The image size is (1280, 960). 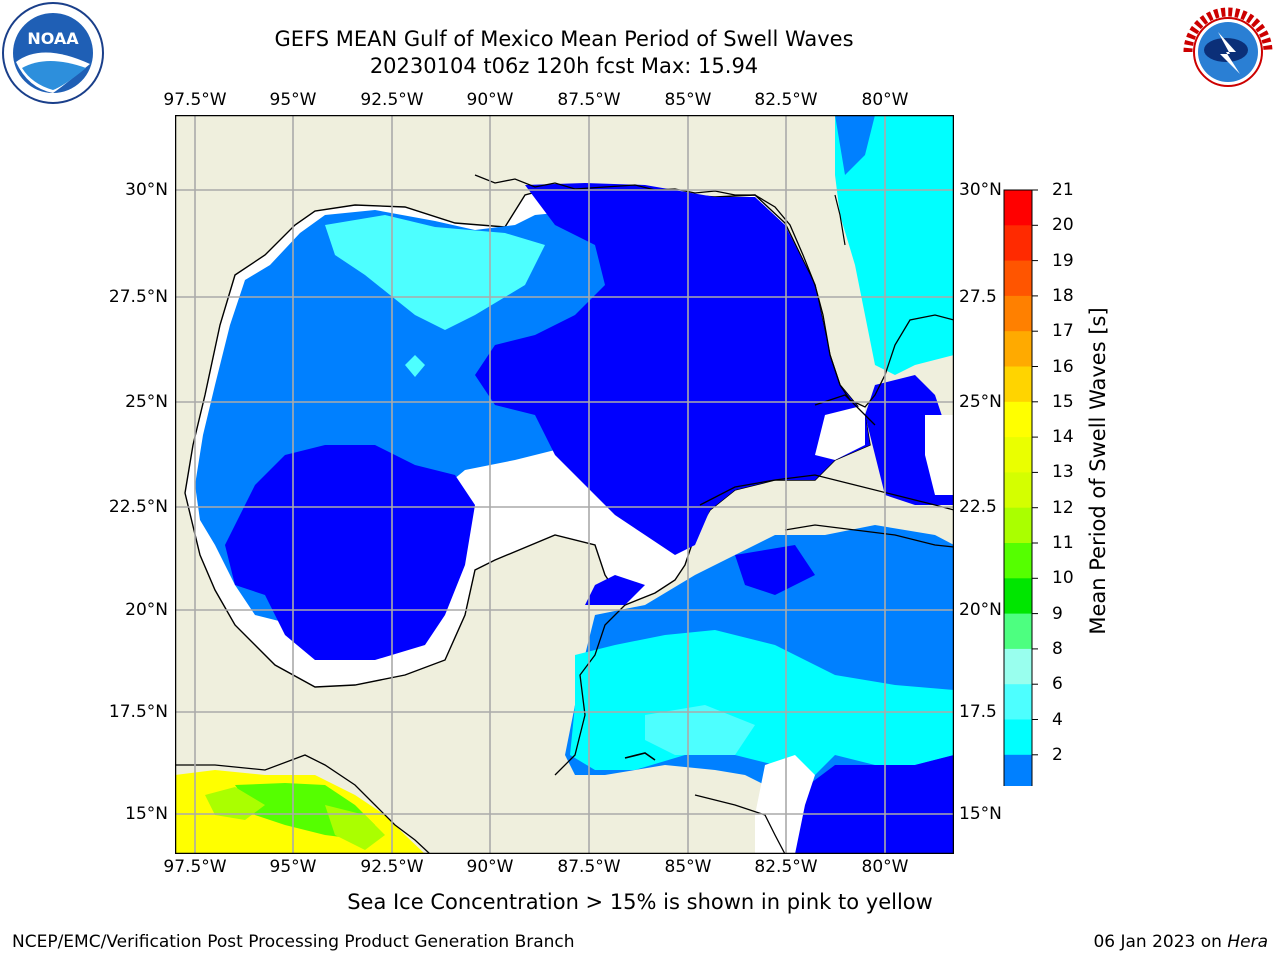 I want to click on lat-tick: 27.5, so click(x=978, y=297).